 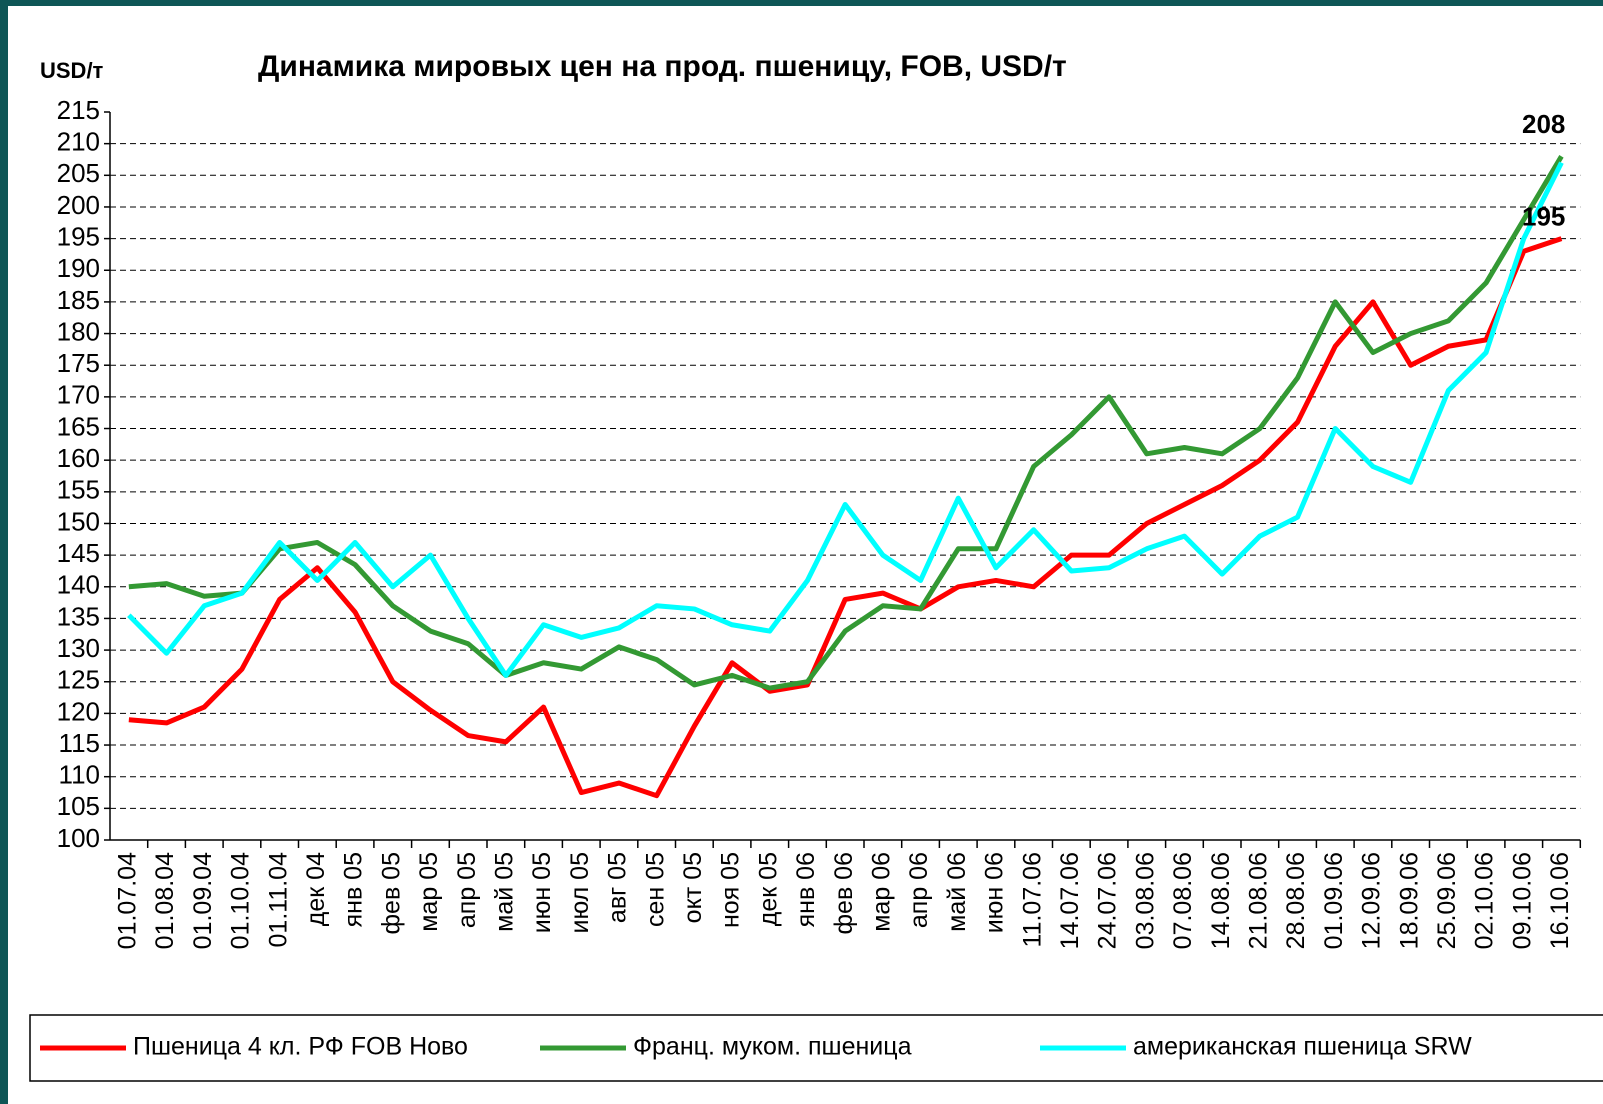 What do you see at coordinates (693, 887) in the screenshot?
I see `x-tick-label: окт 05` at bounding box center [693, 887].